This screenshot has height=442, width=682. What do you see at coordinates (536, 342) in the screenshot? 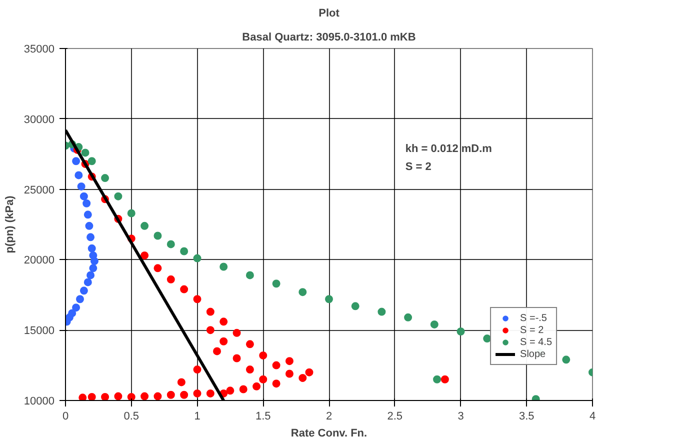
I see `legend-label: S = 4.5` at bounding box center [536, 342].